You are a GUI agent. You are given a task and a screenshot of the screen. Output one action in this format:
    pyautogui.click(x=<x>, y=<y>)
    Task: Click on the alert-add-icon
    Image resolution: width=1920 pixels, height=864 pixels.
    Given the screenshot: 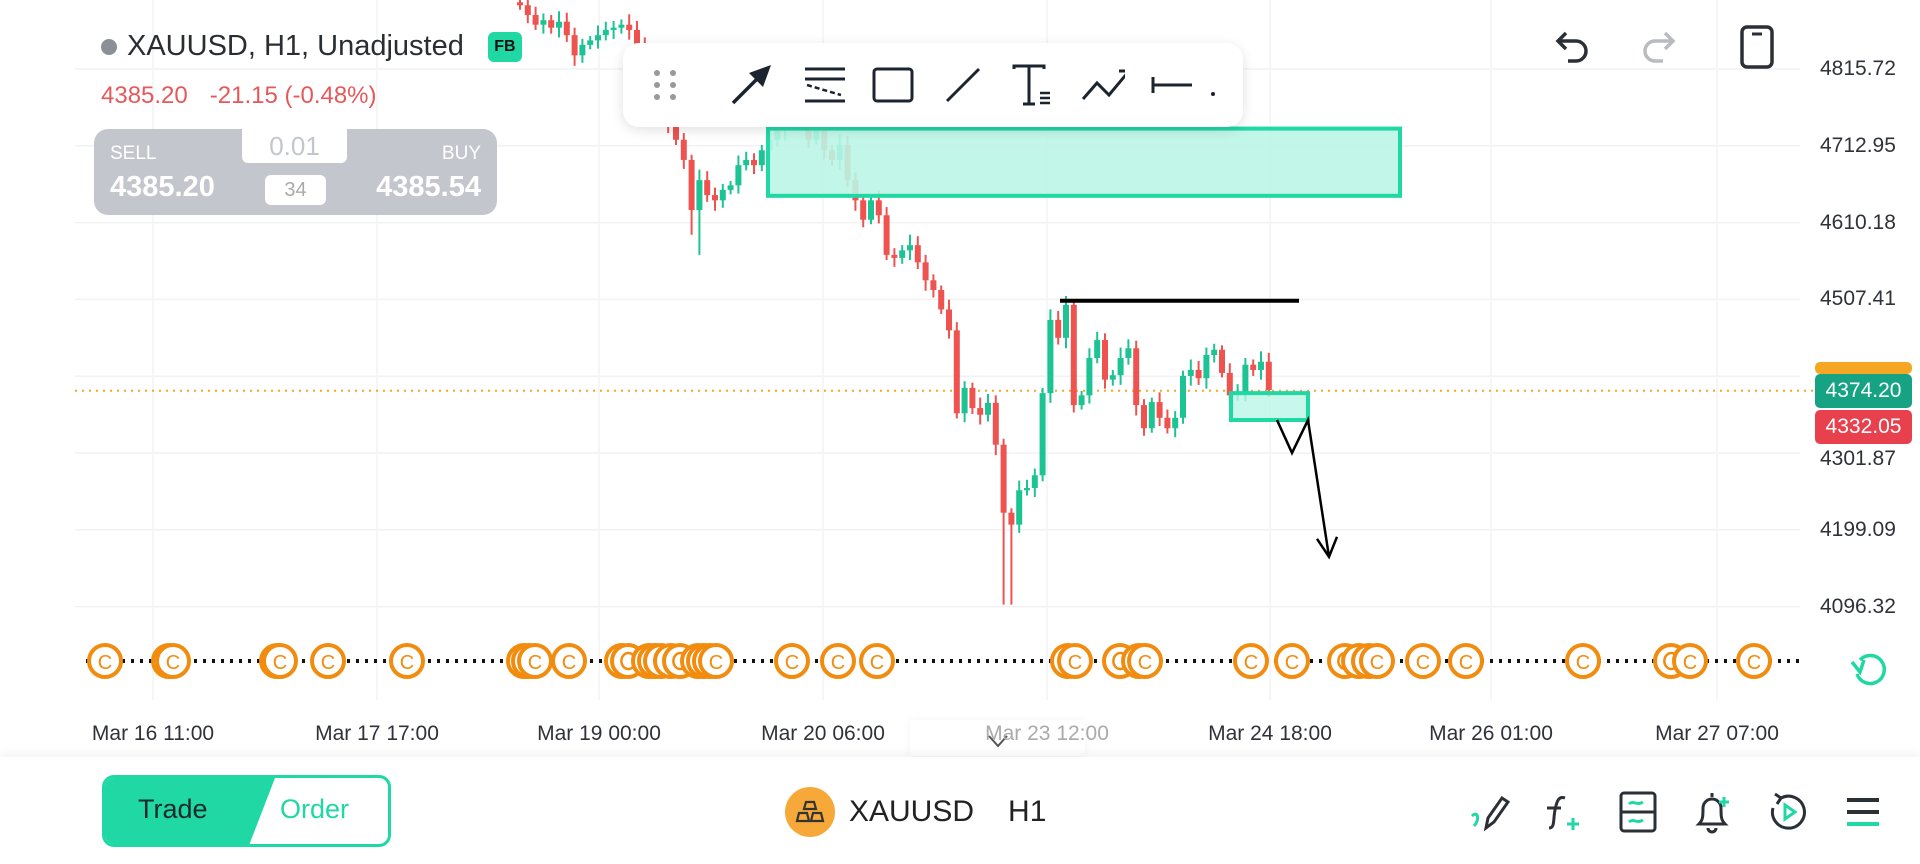 What is the action you would take?
    pyautogui.click(x=1713, y=812)
    